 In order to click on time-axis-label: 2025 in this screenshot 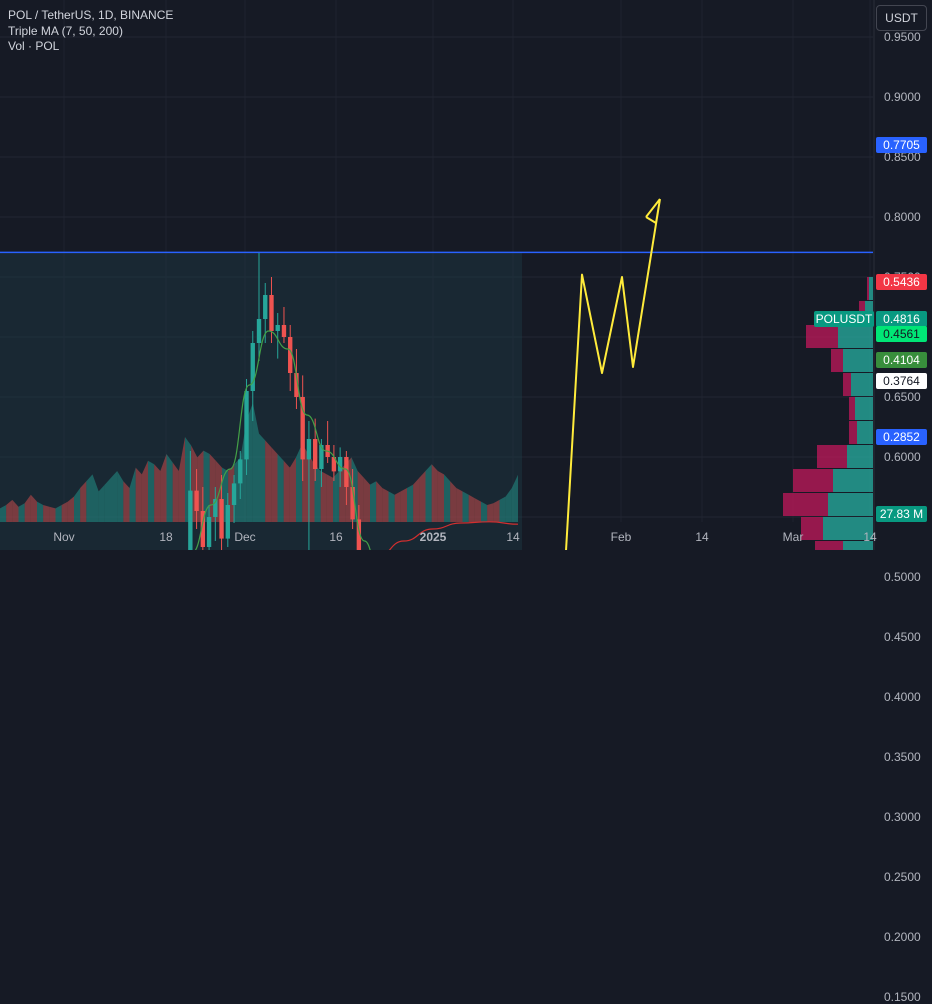, I will do `click(433, 537)`.